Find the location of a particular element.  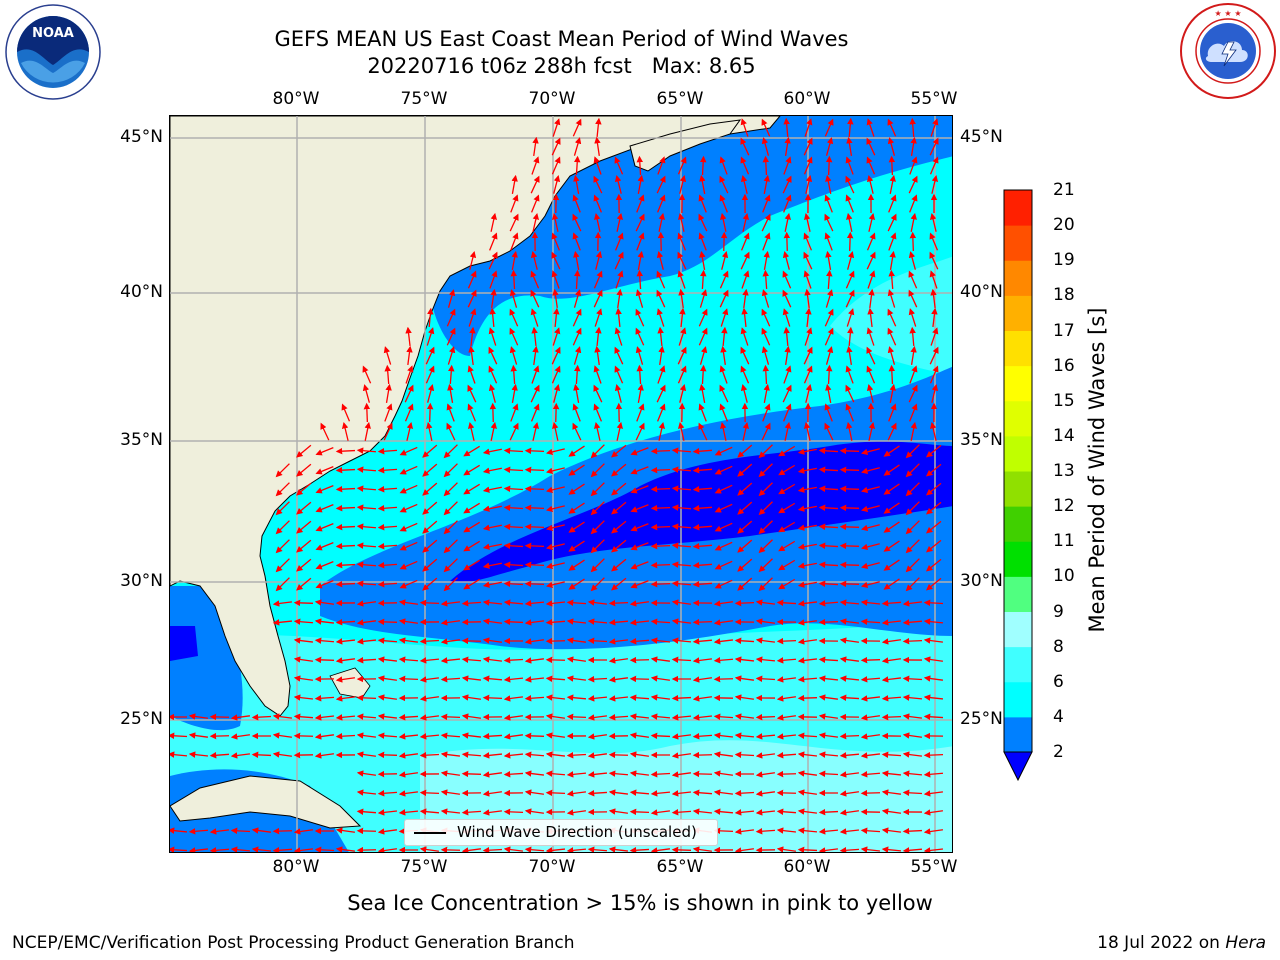

colorbar-tick-label: 21 is located at coordinates (1064, 190).